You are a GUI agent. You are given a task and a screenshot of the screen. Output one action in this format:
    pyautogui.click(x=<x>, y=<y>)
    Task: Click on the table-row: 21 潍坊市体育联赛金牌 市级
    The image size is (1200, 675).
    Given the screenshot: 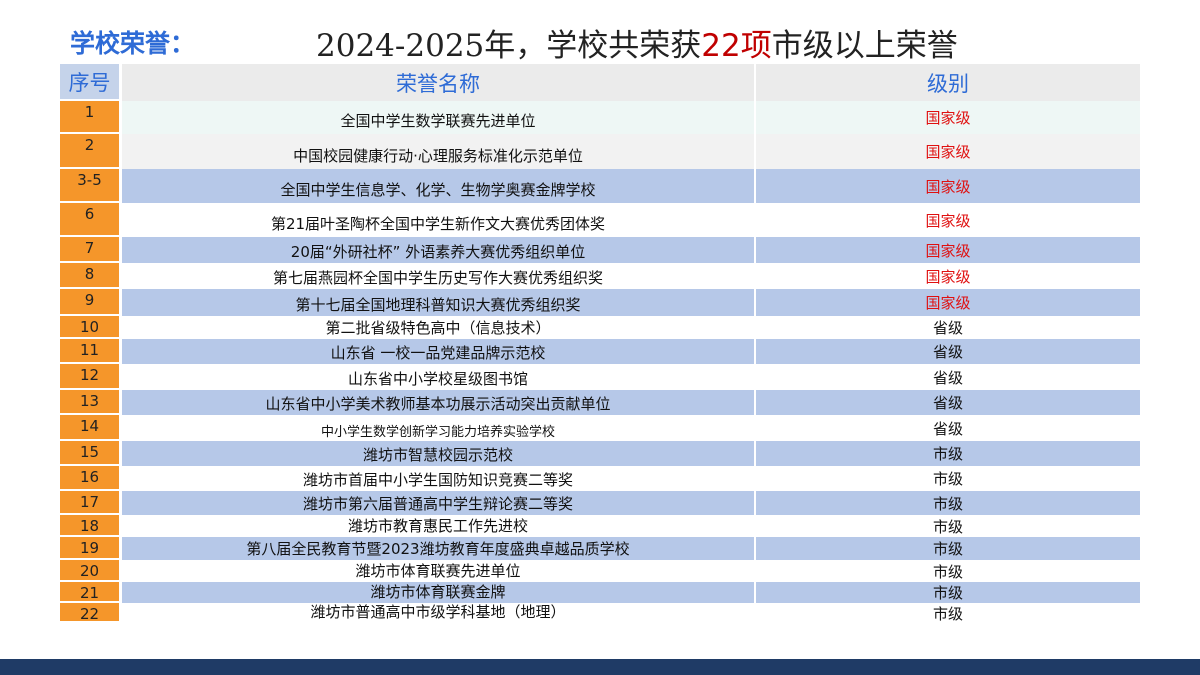 What is the action you would take?
    pyautogui.click(x=600, y=592)
    